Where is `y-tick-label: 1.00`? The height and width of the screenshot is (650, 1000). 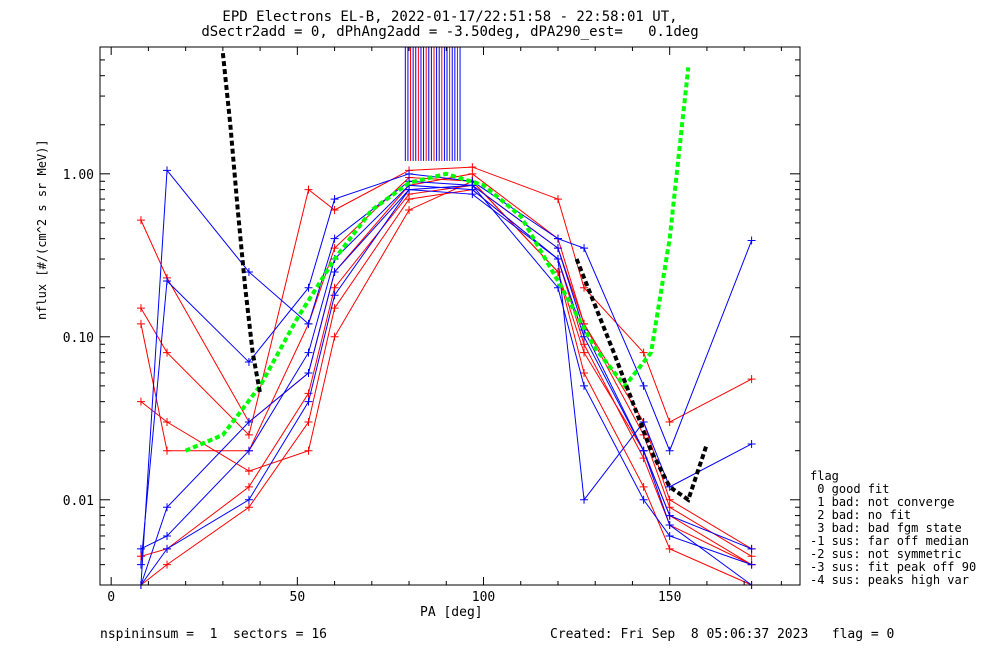
y-tick-label: 1.00 is located at coordinates (78, 175).